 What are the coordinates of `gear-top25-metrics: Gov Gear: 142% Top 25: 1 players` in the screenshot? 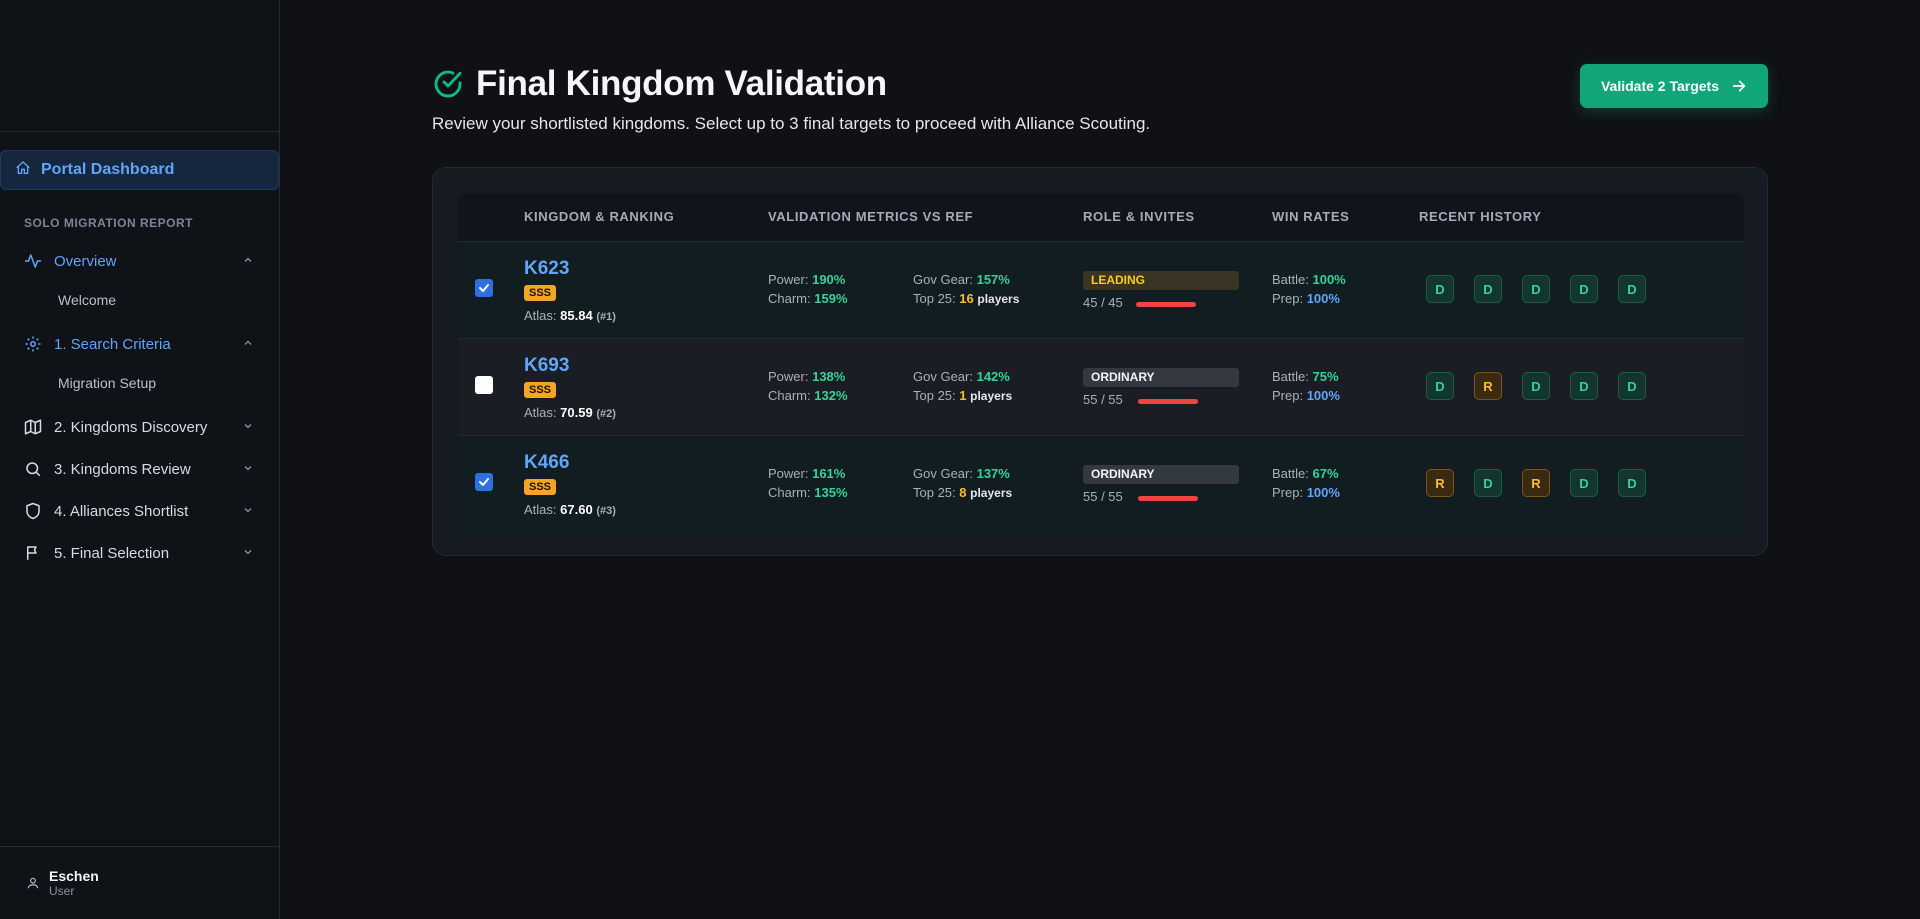 It's located at (963, 386).